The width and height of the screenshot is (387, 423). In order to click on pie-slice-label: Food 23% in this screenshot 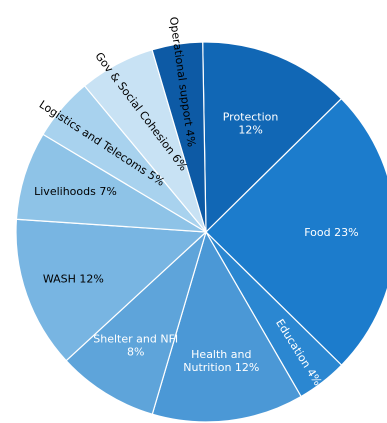, I will do `click(331, 232)`.